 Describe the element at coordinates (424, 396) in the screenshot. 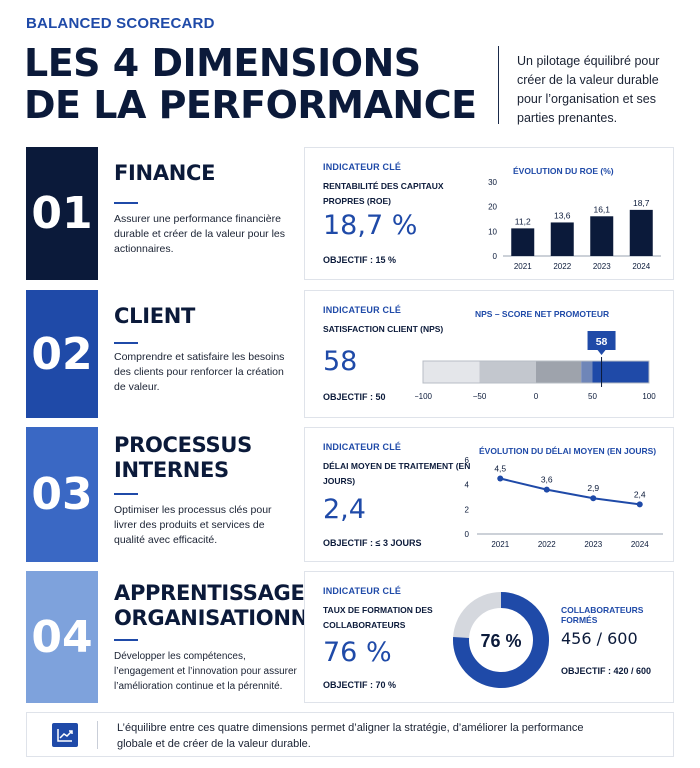

I see `gauge-tick-label: −100` at that location.